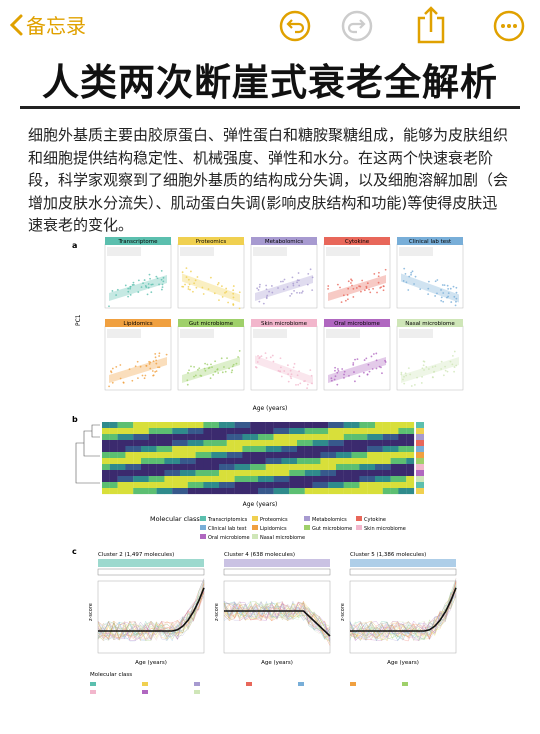 The width and height of the screenshot is (540, 734). Describe the element at coordinates (47, 24) in the screenshot. I see `back-button: 备忘录` at that location.